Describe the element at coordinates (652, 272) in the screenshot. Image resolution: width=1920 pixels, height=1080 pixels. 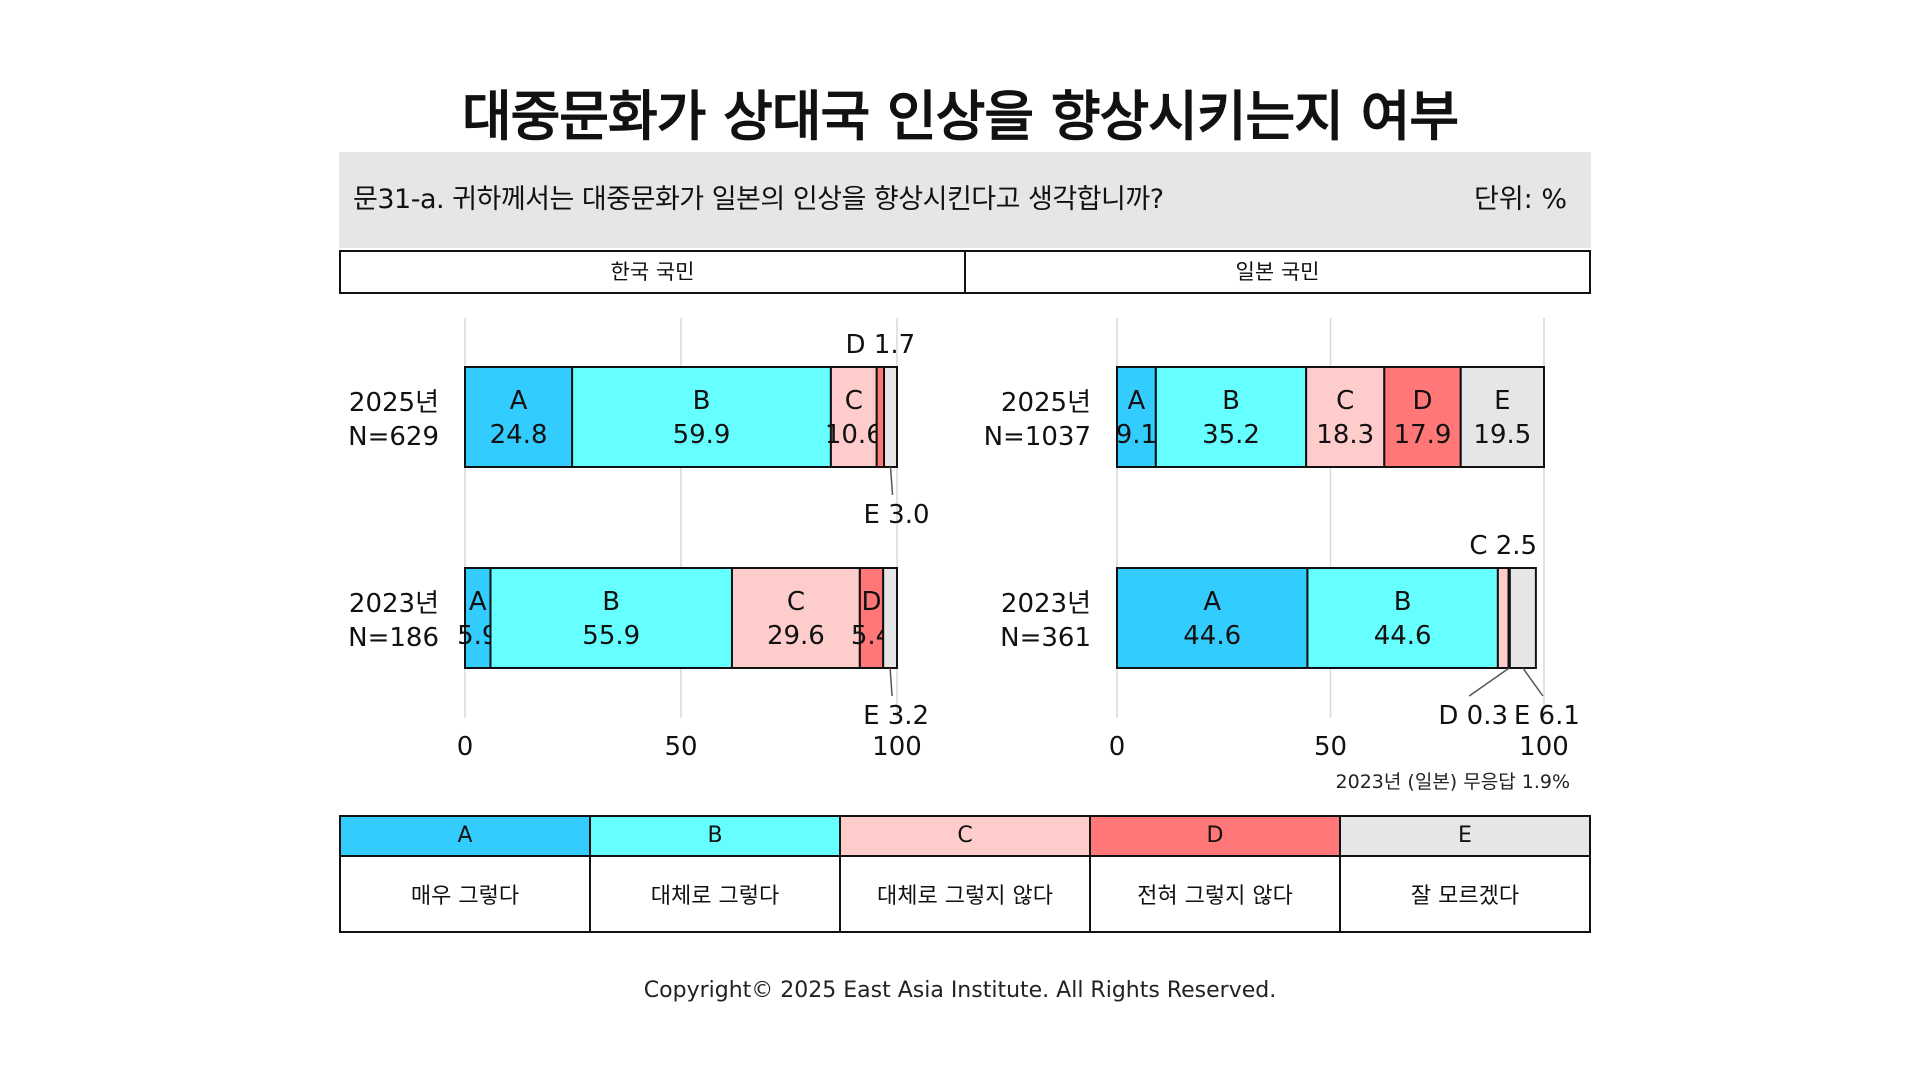
I see `group-korea: 한국 국민` at that location.